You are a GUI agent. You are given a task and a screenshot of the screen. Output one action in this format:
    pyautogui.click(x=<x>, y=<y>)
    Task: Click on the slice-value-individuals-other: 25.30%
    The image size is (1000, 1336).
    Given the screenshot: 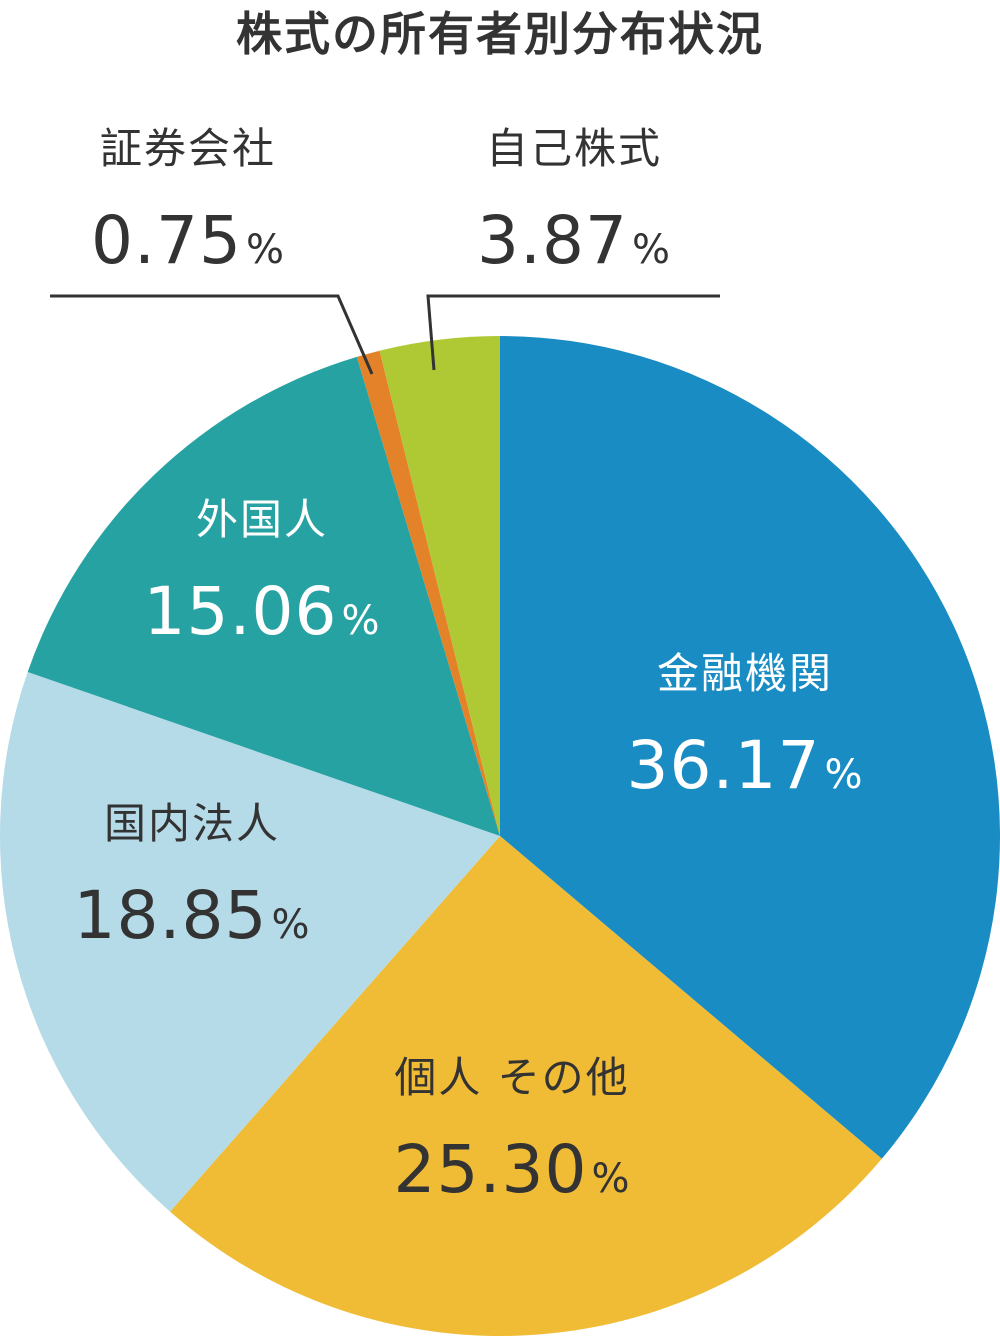 What is the action you would take?
    pyautogui.click(x=512, y=1169)
    